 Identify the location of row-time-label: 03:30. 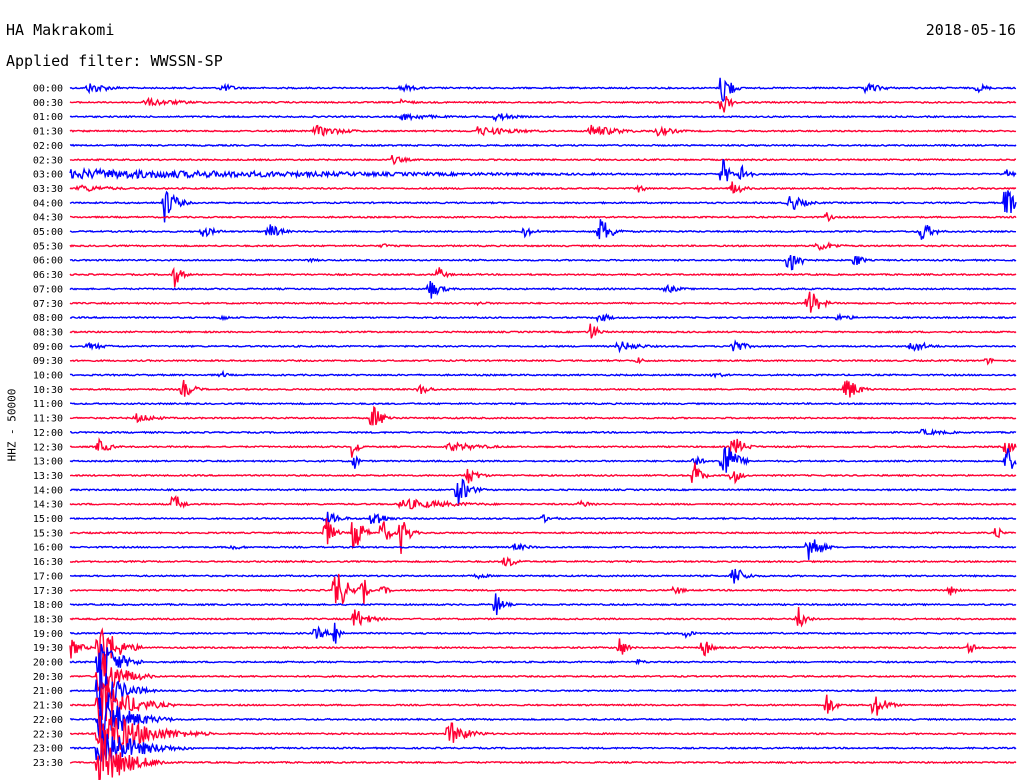
(48, 189).